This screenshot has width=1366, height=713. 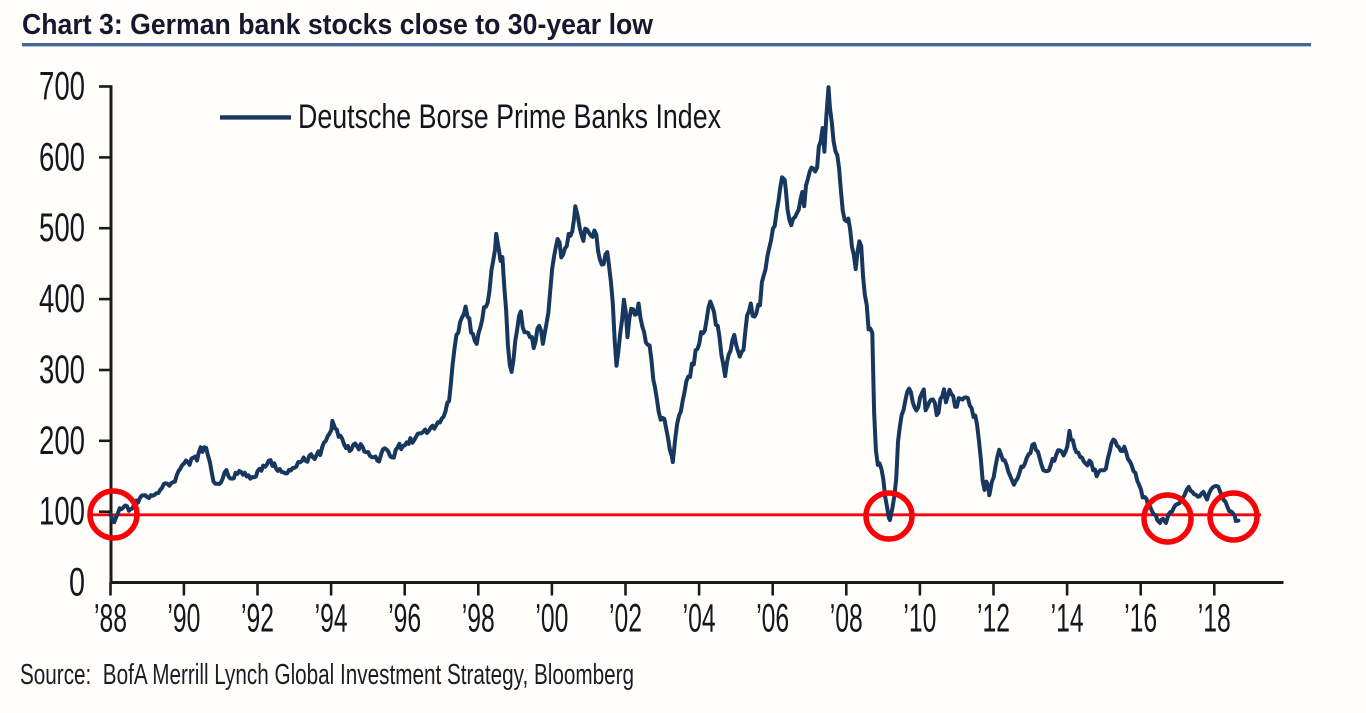 What do you see at coordinates (257, 619) in the screenshot?
I see `svg-text: ’92` at bounding box center [257, 619].